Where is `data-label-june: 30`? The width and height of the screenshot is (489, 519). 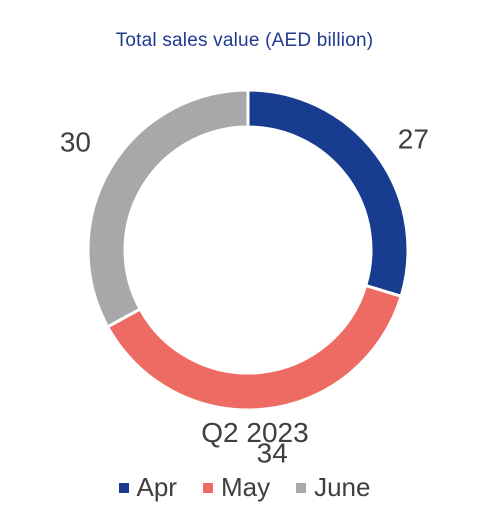
data-label-june: 30 is located at coordinates (75, 141).